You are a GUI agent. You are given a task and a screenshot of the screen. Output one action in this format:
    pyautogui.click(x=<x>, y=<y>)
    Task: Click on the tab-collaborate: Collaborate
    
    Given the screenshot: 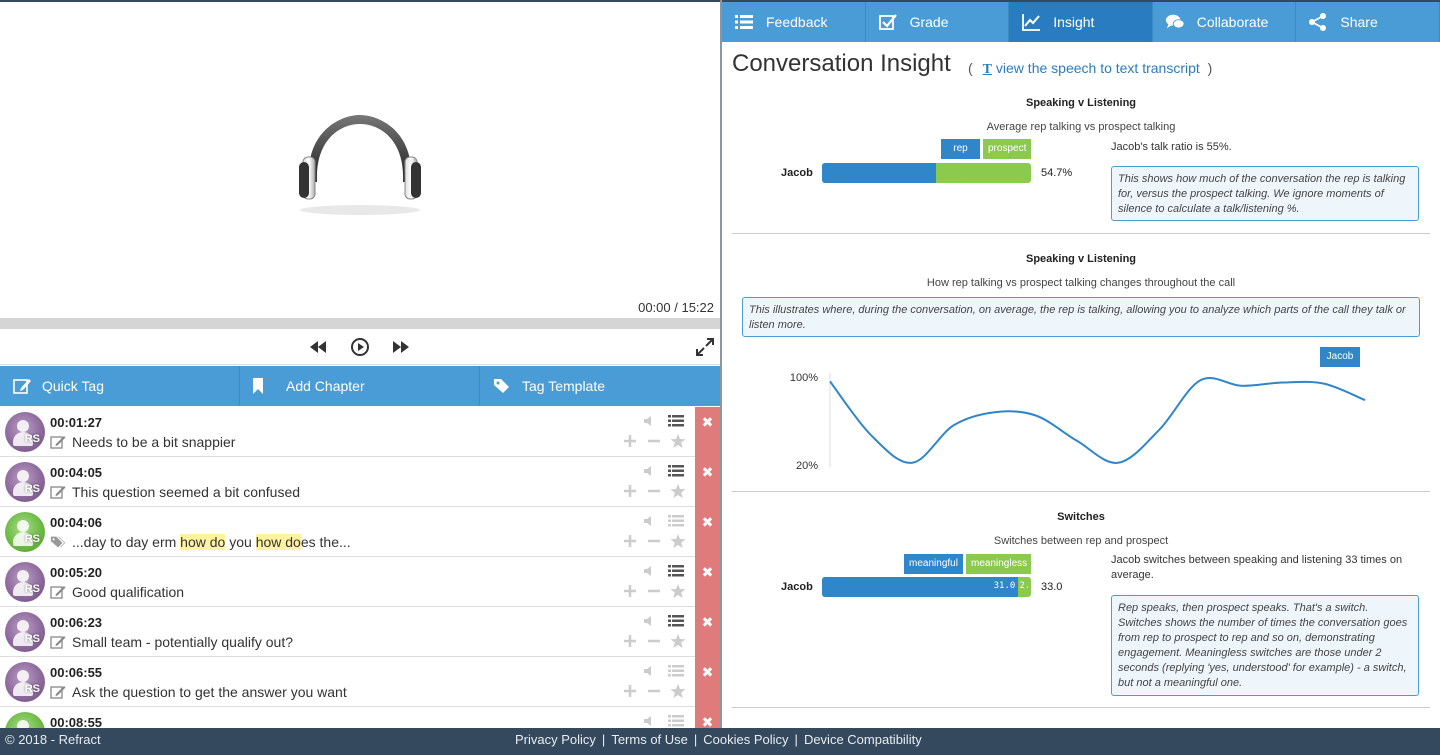 What is the action you would take?
    pyautogui.click(x=1225, y=22)
    